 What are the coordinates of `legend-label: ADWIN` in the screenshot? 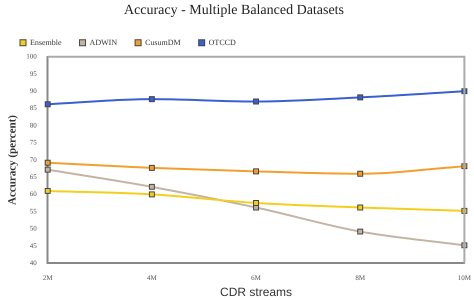 It's located at (104, 42).